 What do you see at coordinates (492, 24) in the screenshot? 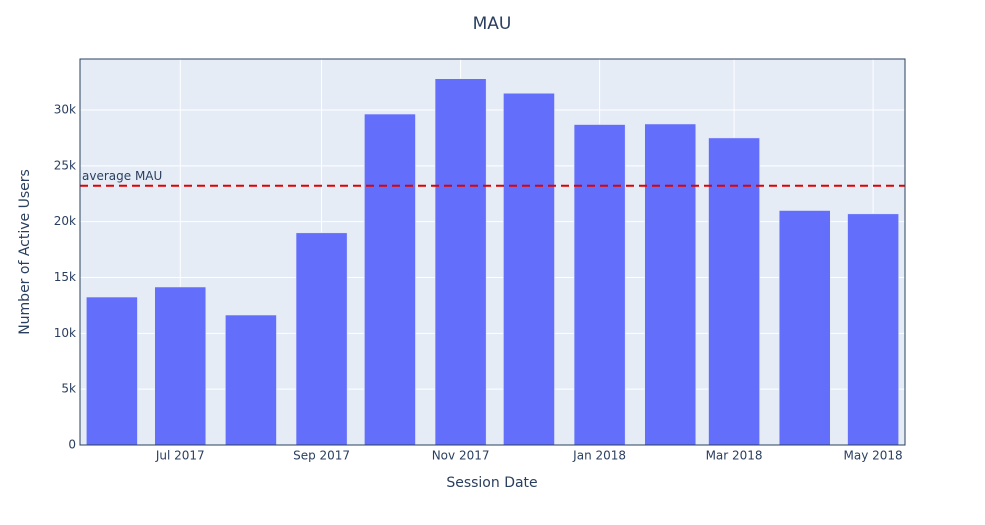
I see `chart-title: MAU` at bounding box center [492, 24].